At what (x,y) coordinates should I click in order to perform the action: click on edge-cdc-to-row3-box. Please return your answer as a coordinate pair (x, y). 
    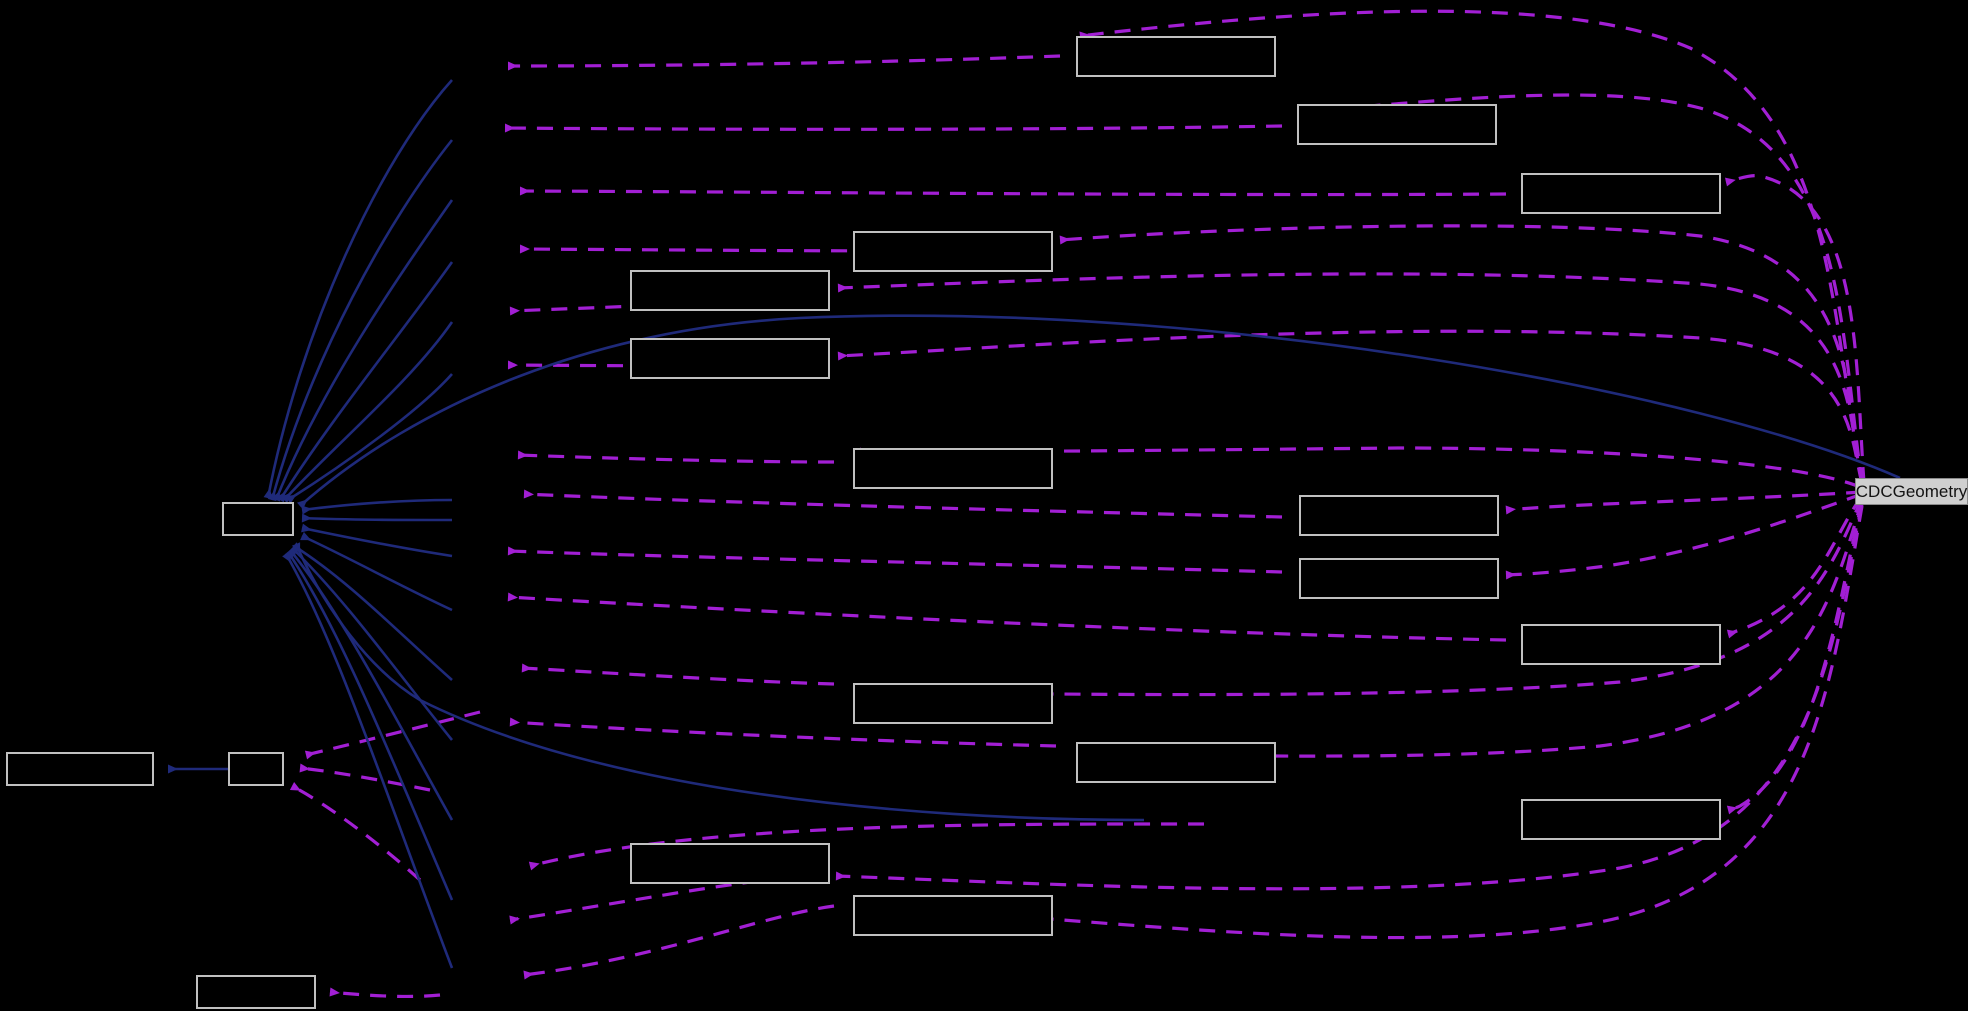
    Looking at the image, I should click on (1795, 329).